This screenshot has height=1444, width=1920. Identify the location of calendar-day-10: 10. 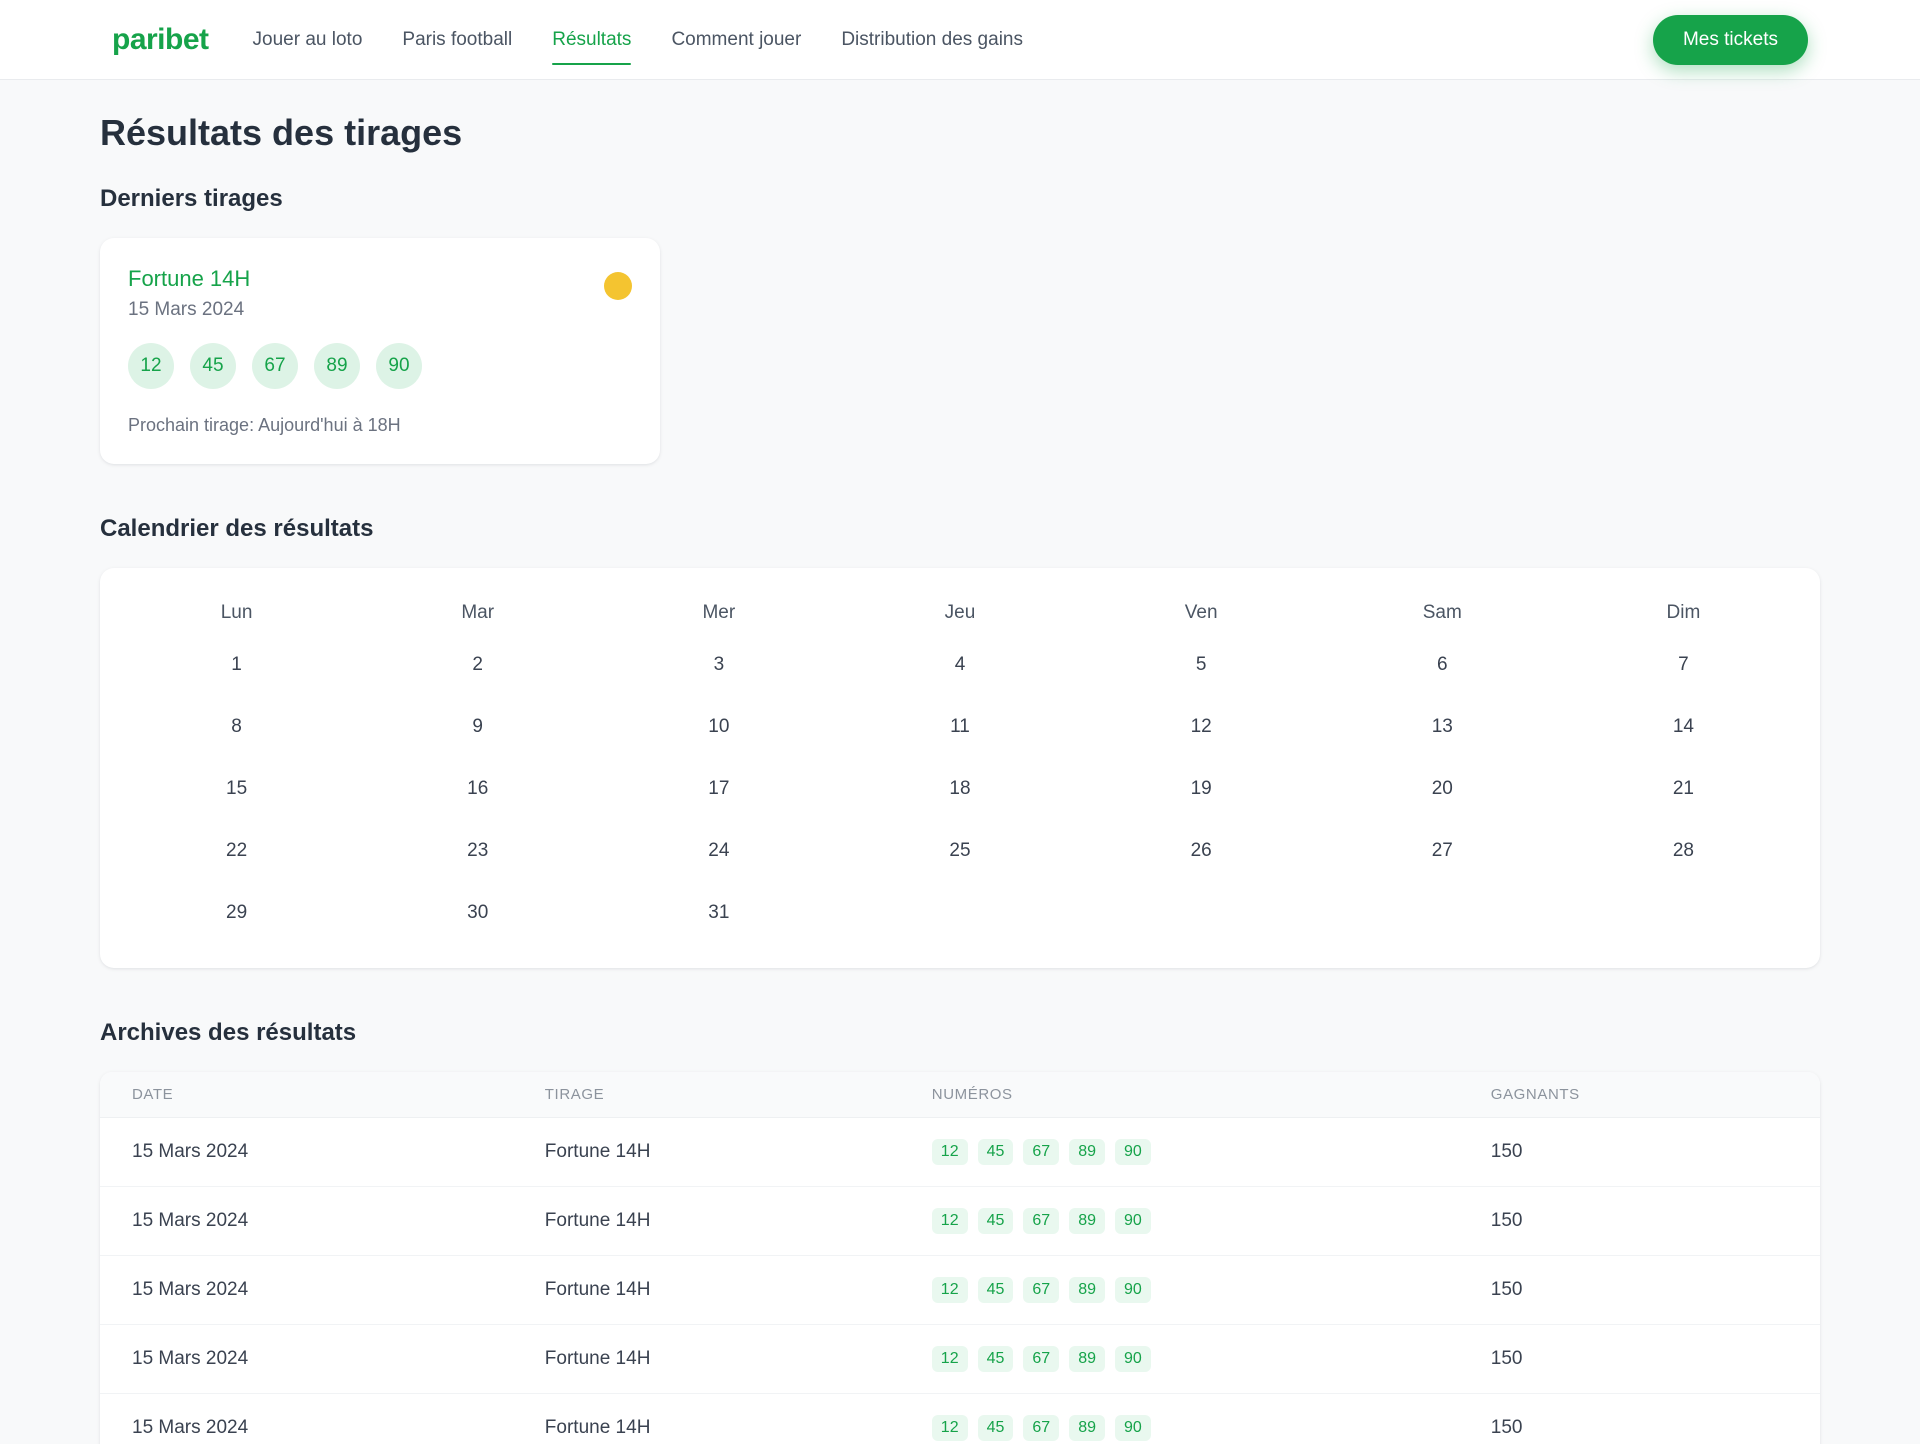
(719, 726).